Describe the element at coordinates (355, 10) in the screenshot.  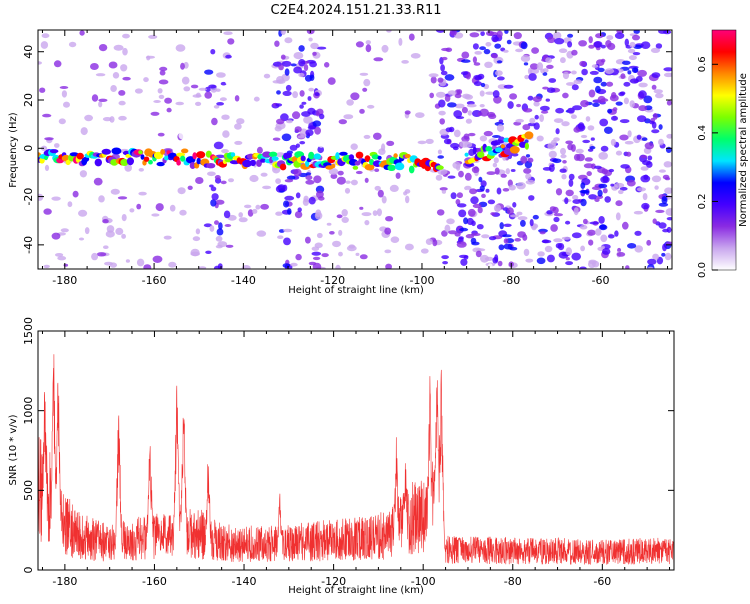
I see `chart-title: C2E4.2024.151.21.33.R11` at that location.